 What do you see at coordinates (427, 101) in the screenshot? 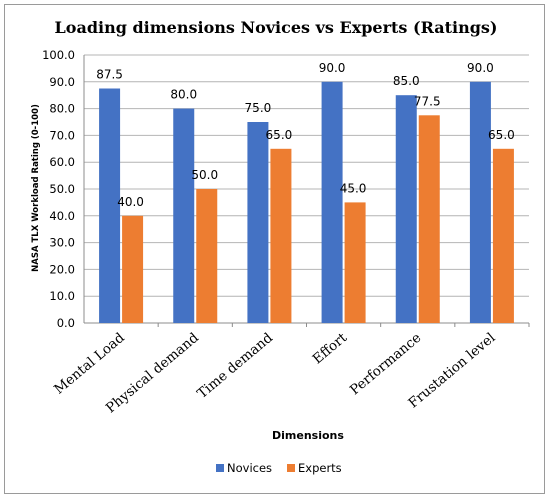
I see `data-label-experts: 77.5` at bounding box center [427, 101].